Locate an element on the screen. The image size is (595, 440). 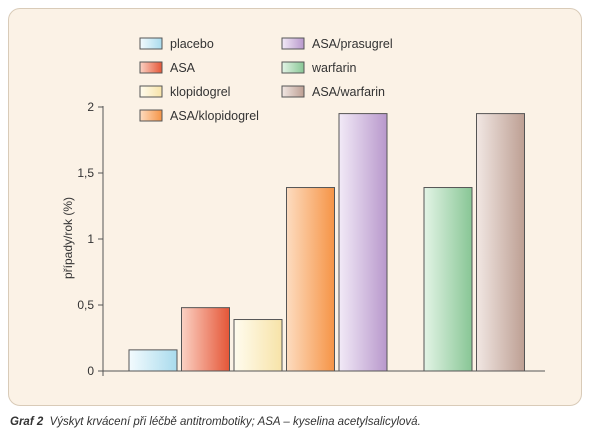
y-tick-label: 1 is located at coordinates (90, 239).